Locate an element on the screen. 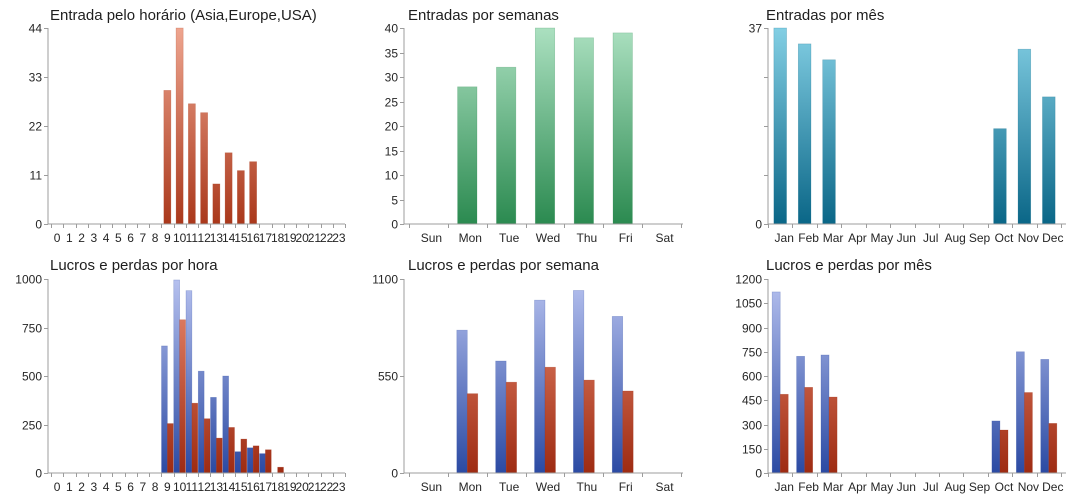 This screenshot has height=500, width=1075. chart-profit-loss-by-weekday-bar-series1-Fri is located at coordinates (617, 395).